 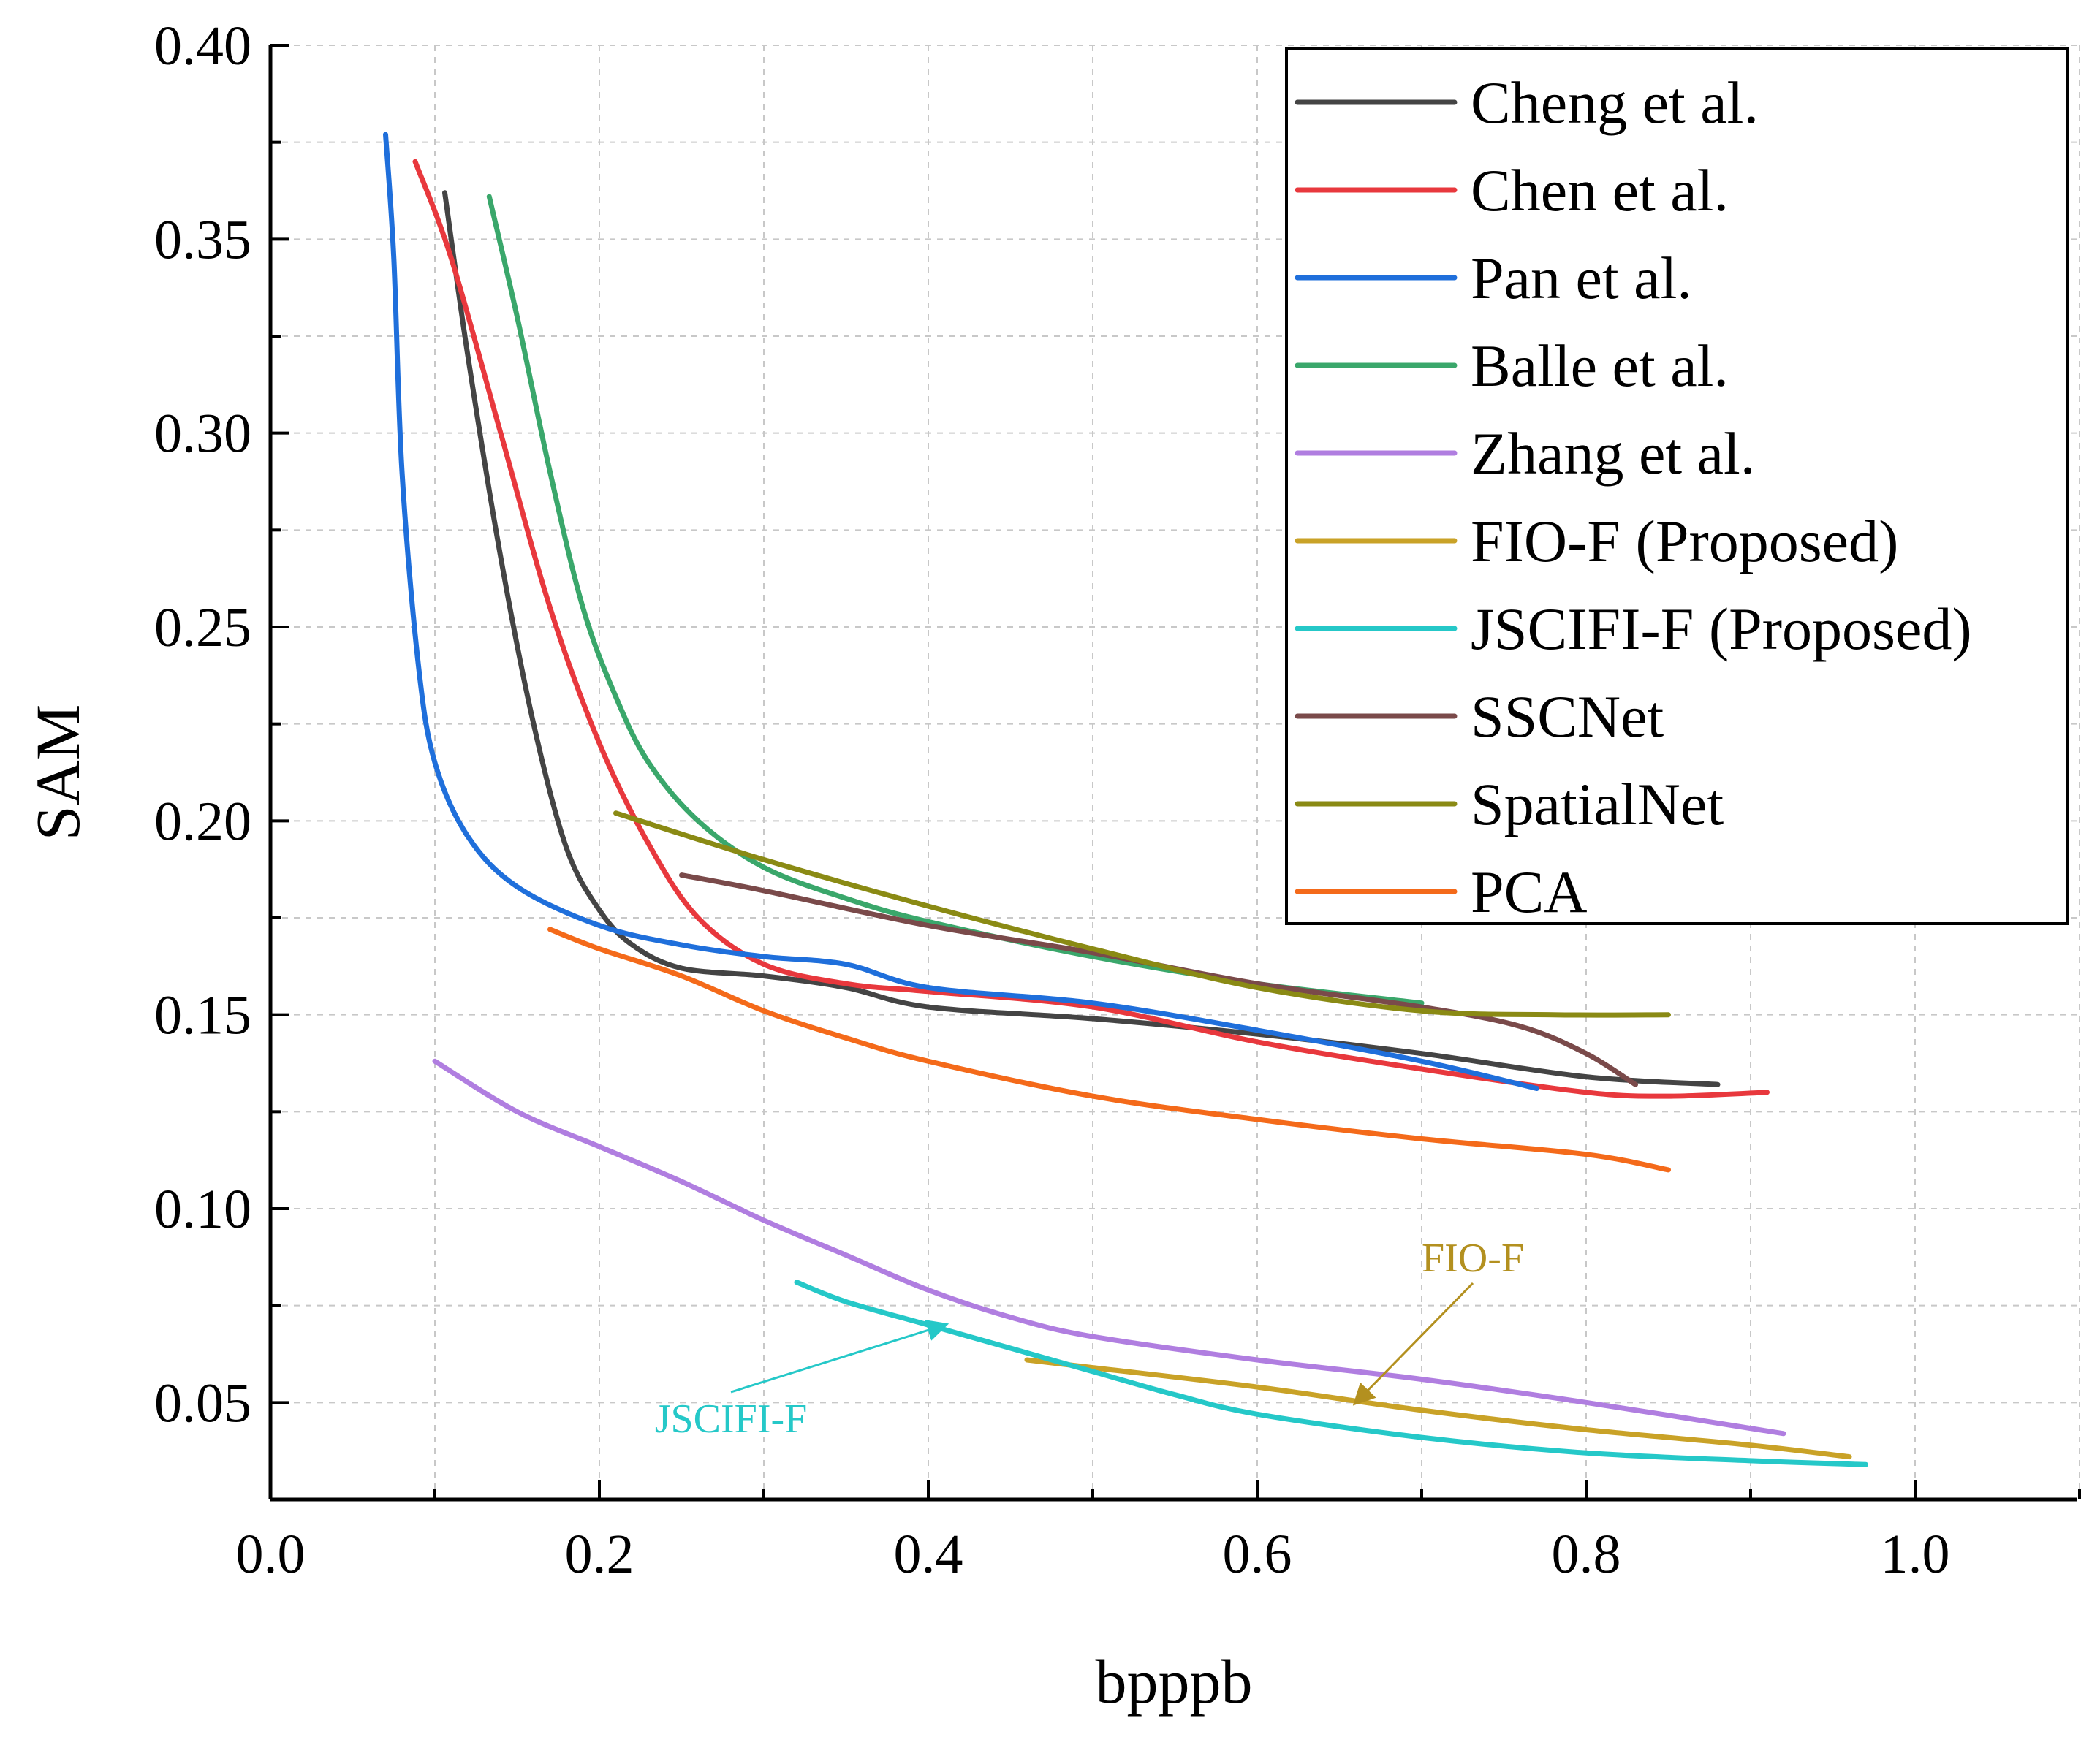 I want to click on y-tick-label: 0.05, so click(x=202, y=1403).